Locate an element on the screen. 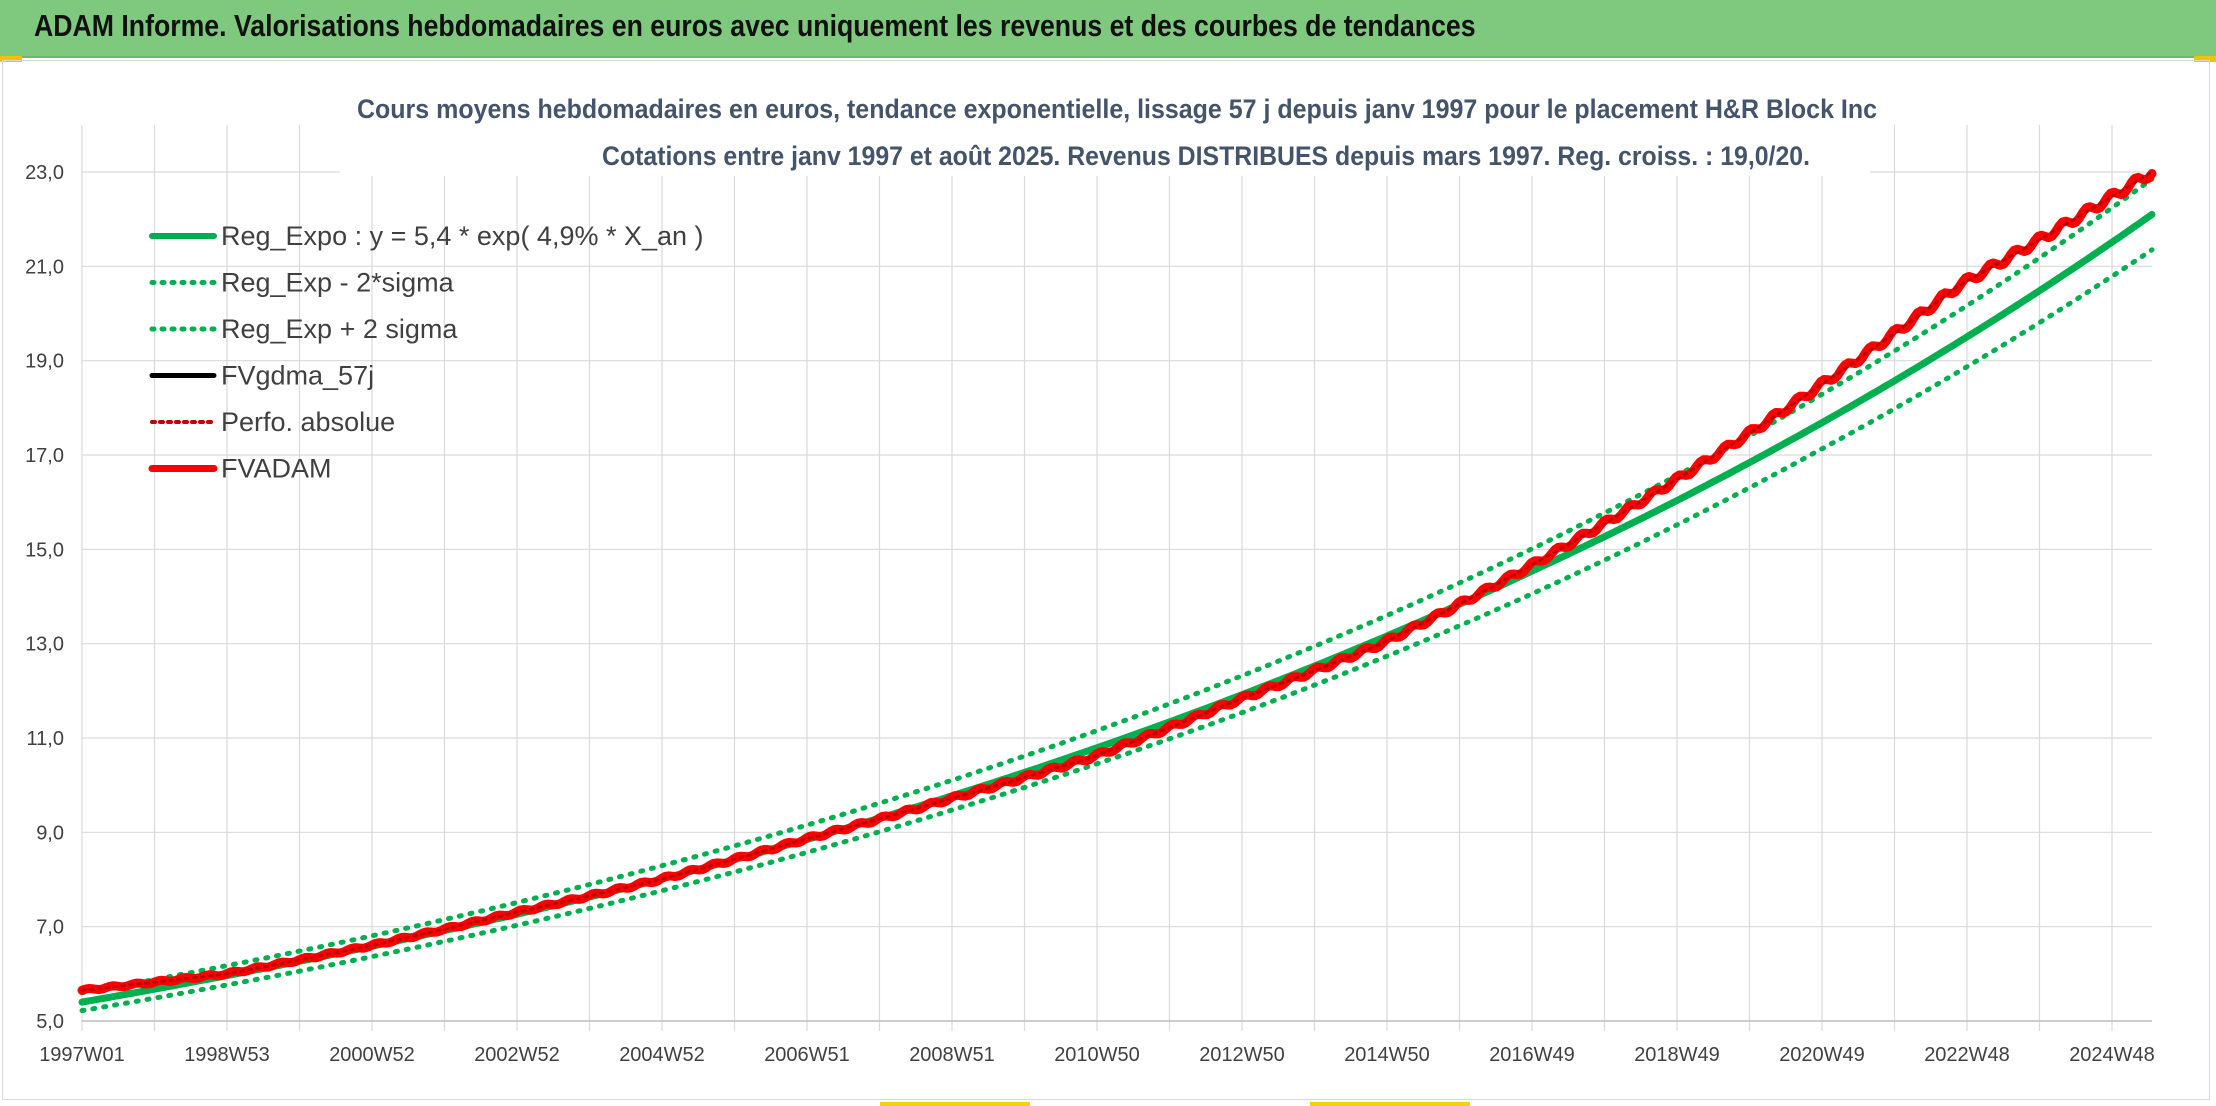  x-tick-label: 2000W52 is located at coordinates (372, 1055).